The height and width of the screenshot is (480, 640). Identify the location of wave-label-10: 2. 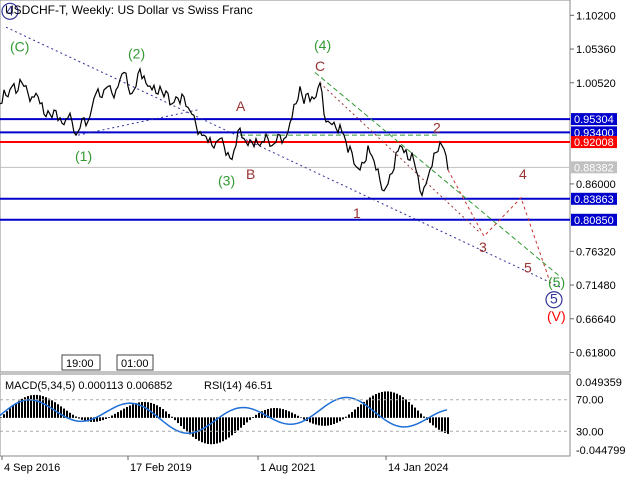
(437, 127).